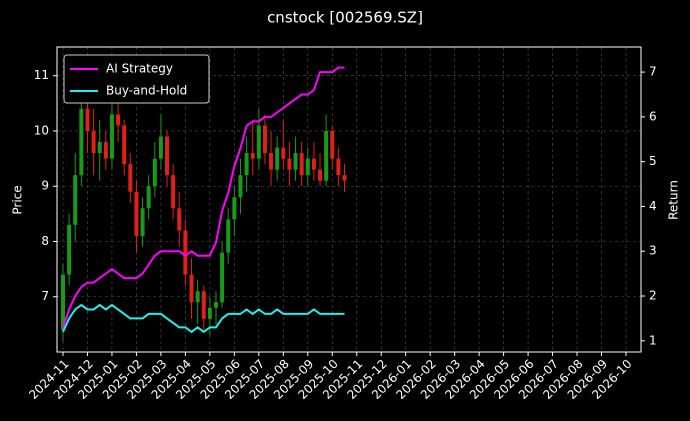  I want to click on y2-tick-label: 1, so click(653, 340).